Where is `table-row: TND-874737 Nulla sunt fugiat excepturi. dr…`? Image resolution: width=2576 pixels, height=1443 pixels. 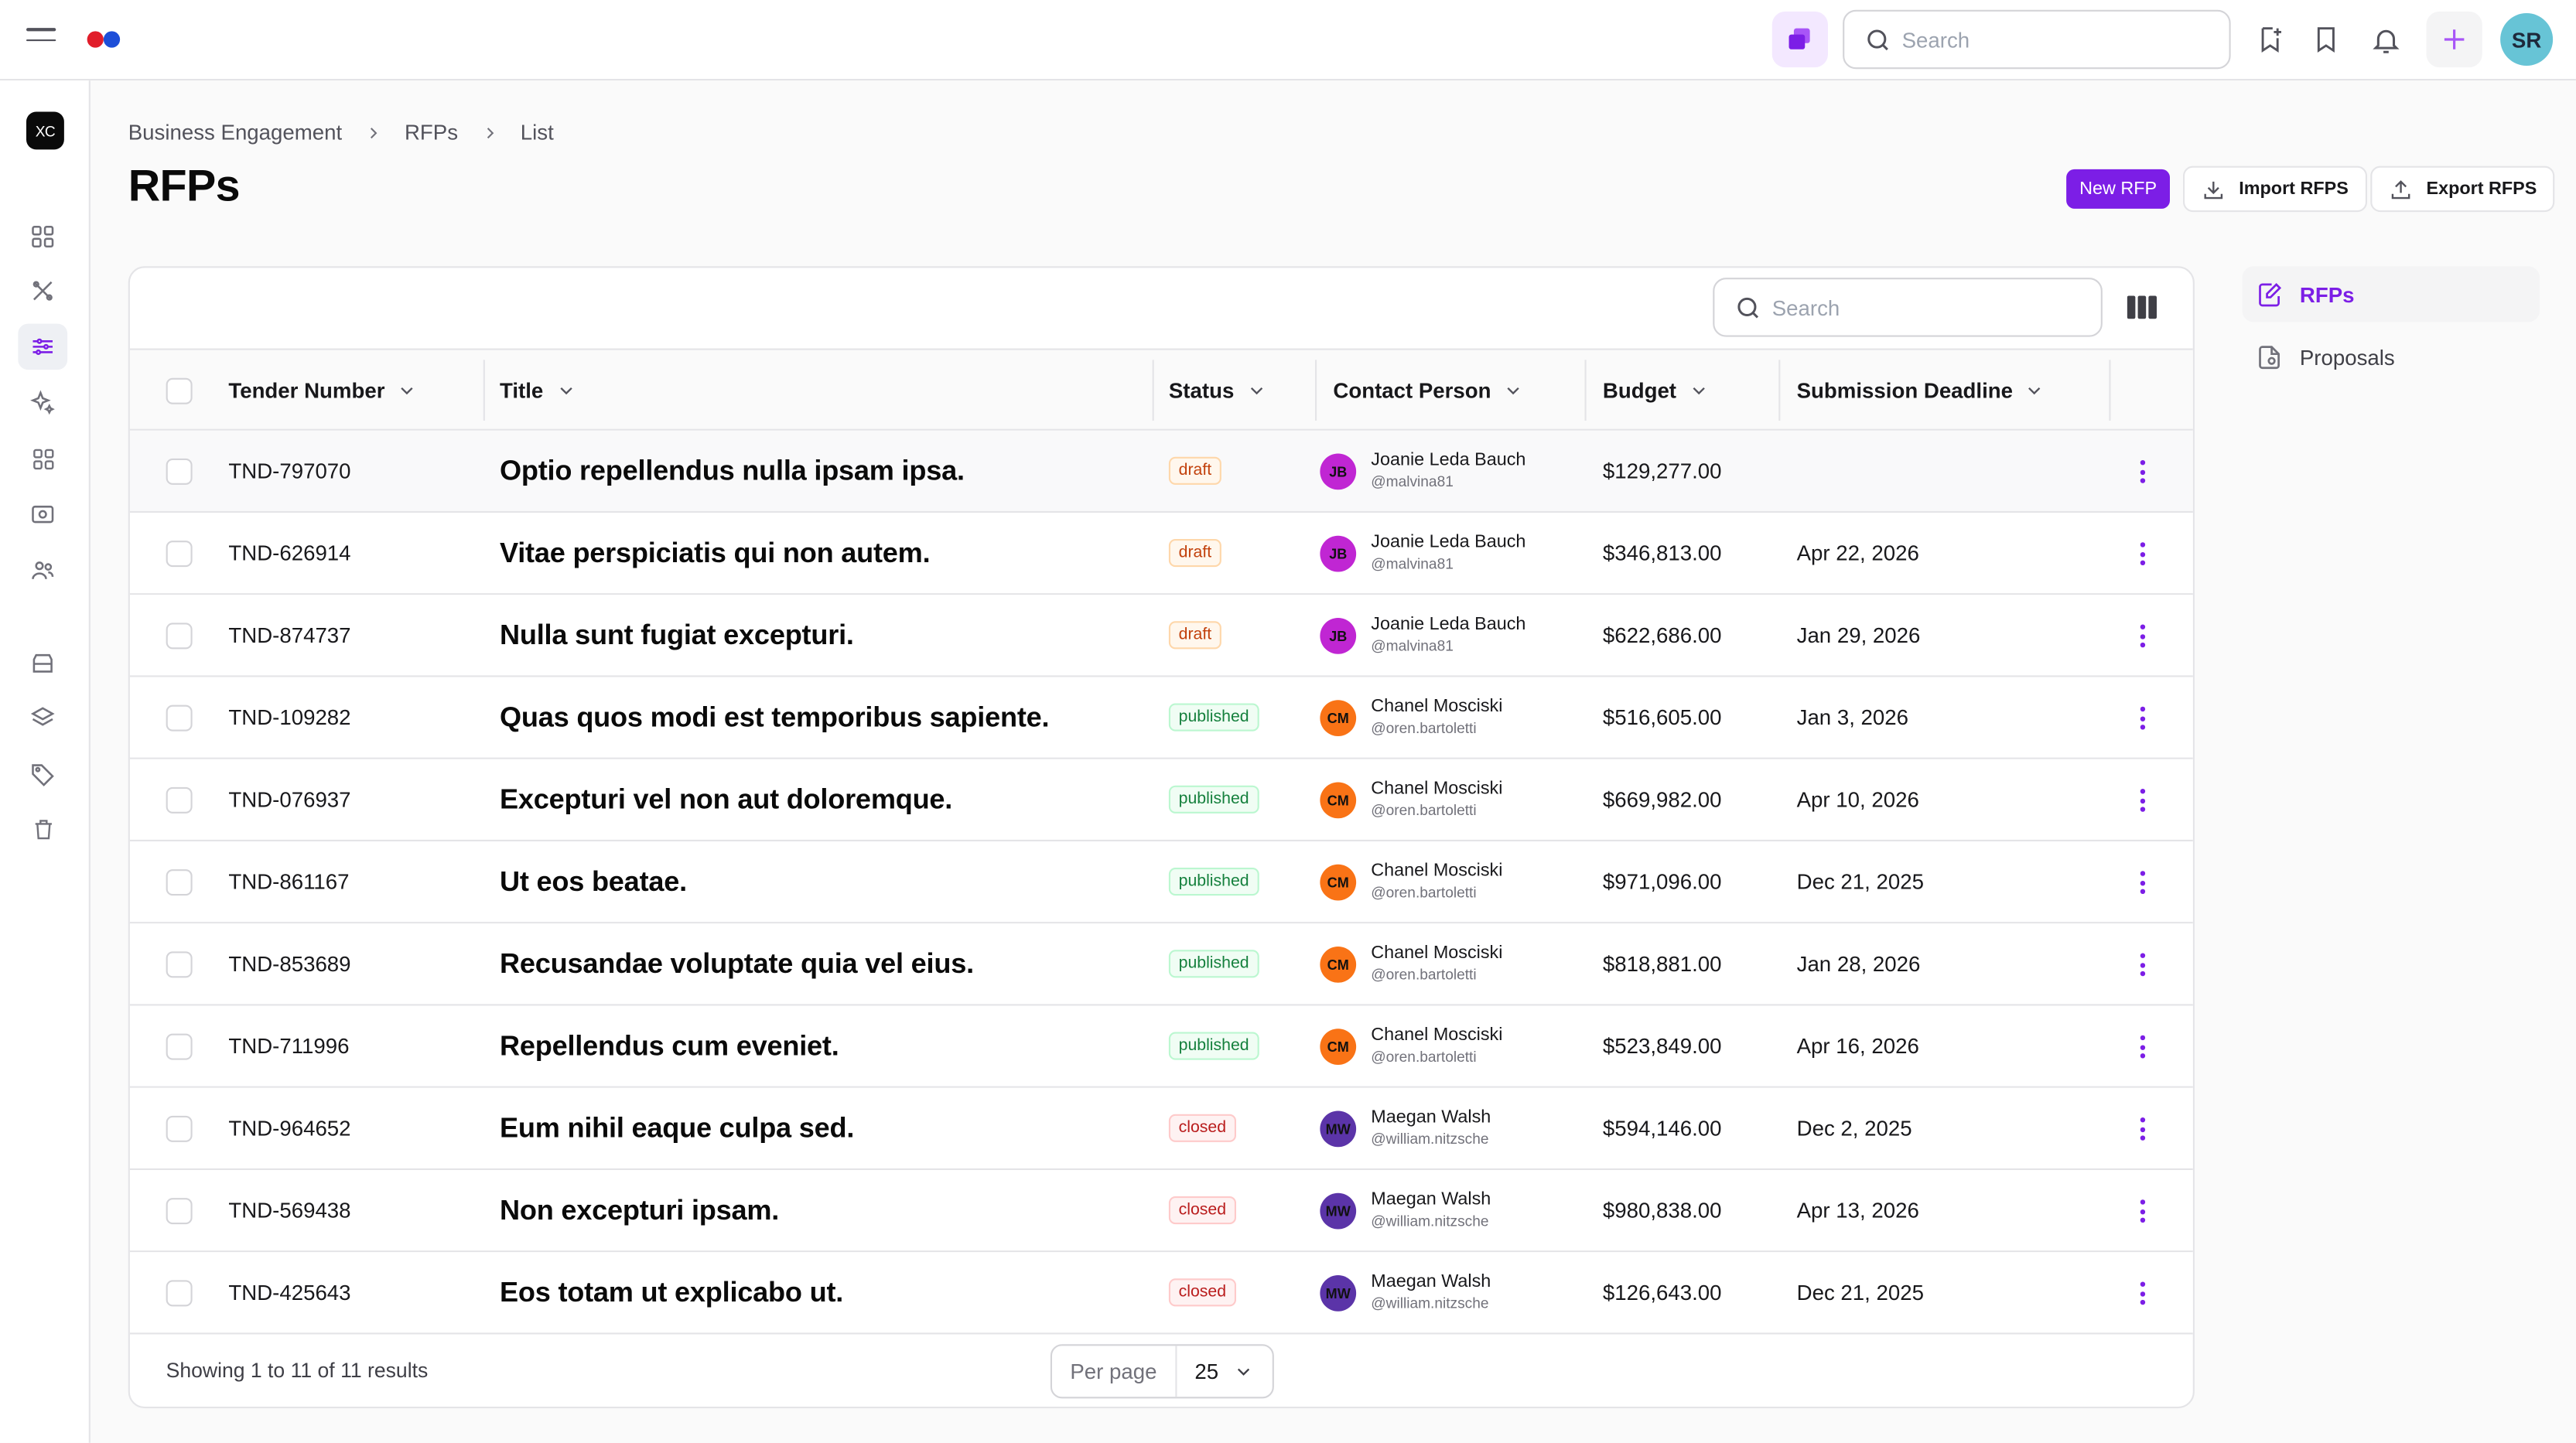
table-row: TND-874737 Nulla sunt fugiat excepturi. dr… is located at coordinates (1161, 636).